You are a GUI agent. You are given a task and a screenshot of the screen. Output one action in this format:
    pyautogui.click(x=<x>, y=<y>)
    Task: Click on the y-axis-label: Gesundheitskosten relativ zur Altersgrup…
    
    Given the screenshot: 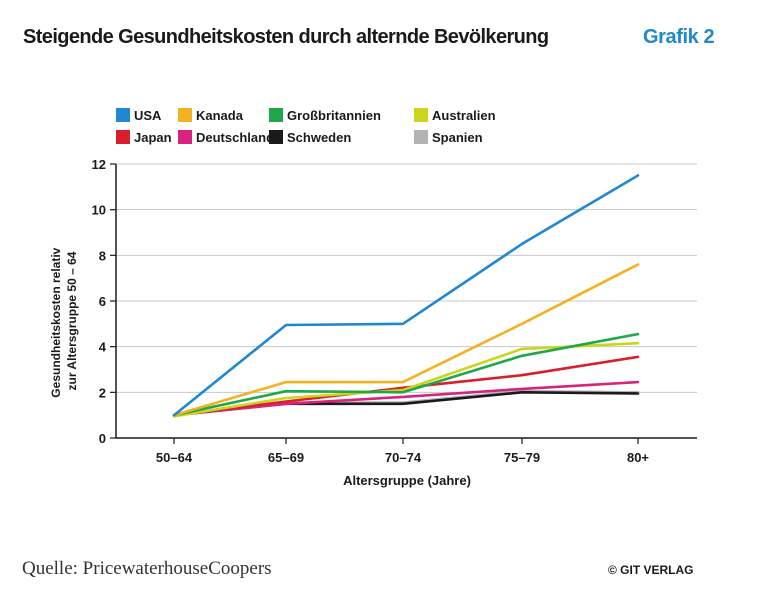 What is the action you would take?
    pyautogui.click(x=64, y=320)
    